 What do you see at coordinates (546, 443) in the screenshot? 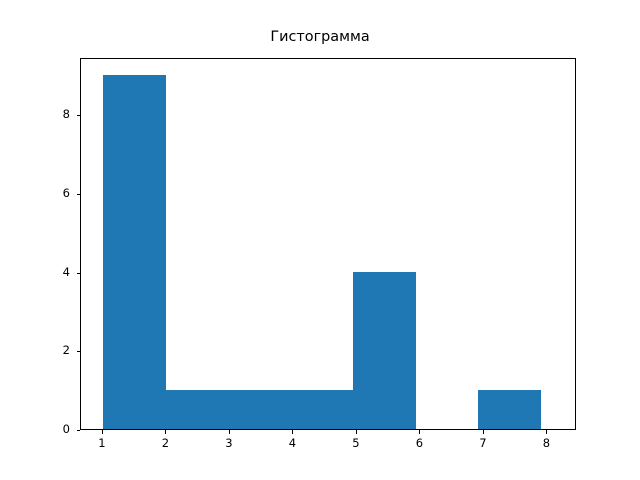
I see `x-tick-label: 8` at bounding box center [546, 443].